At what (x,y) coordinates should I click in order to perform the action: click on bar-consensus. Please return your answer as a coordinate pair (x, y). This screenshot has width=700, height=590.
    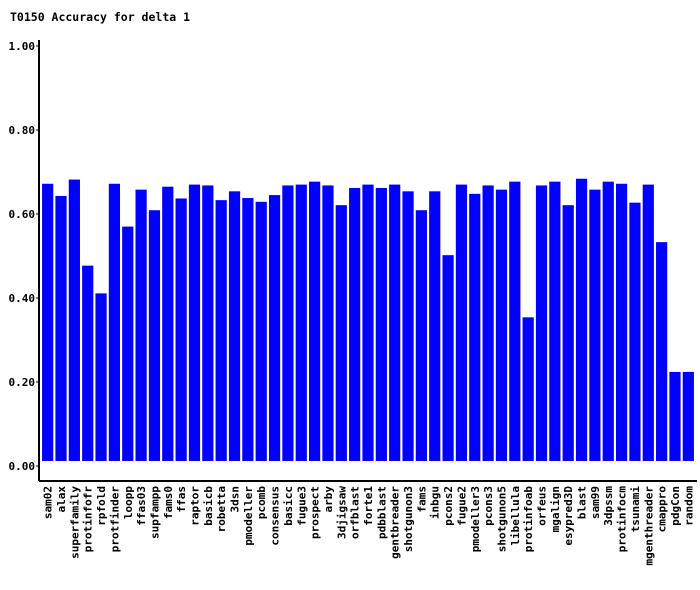
    Looking at the image, I should click on (274, 328).